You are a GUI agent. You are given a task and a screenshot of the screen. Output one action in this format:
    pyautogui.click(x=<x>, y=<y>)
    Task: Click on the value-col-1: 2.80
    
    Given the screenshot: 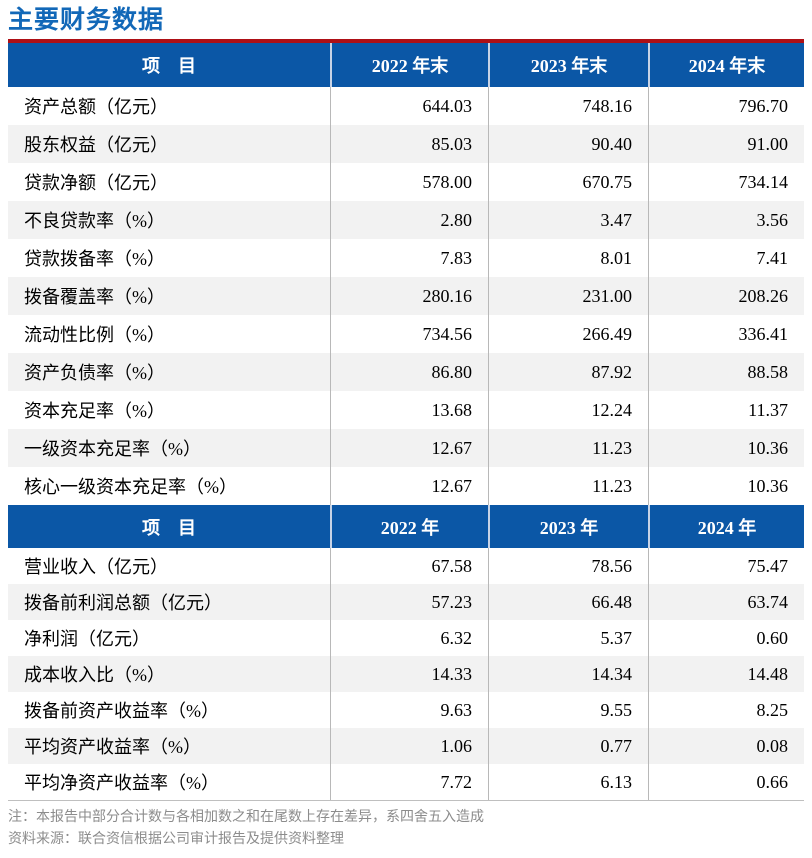 What is the action you would take?
    pyautogui.click(x=409, y=220)
    